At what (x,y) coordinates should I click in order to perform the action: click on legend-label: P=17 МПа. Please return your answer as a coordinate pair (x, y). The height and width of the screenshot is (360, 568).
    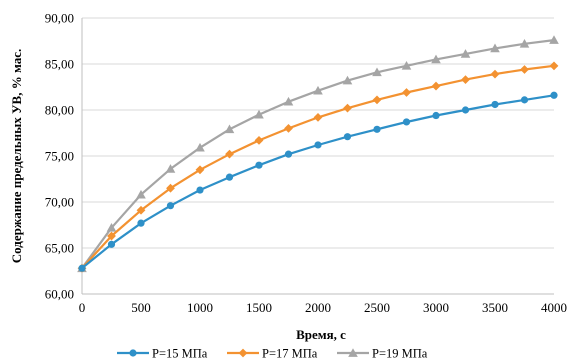
    Looking at the image, I should click on (290, 353).